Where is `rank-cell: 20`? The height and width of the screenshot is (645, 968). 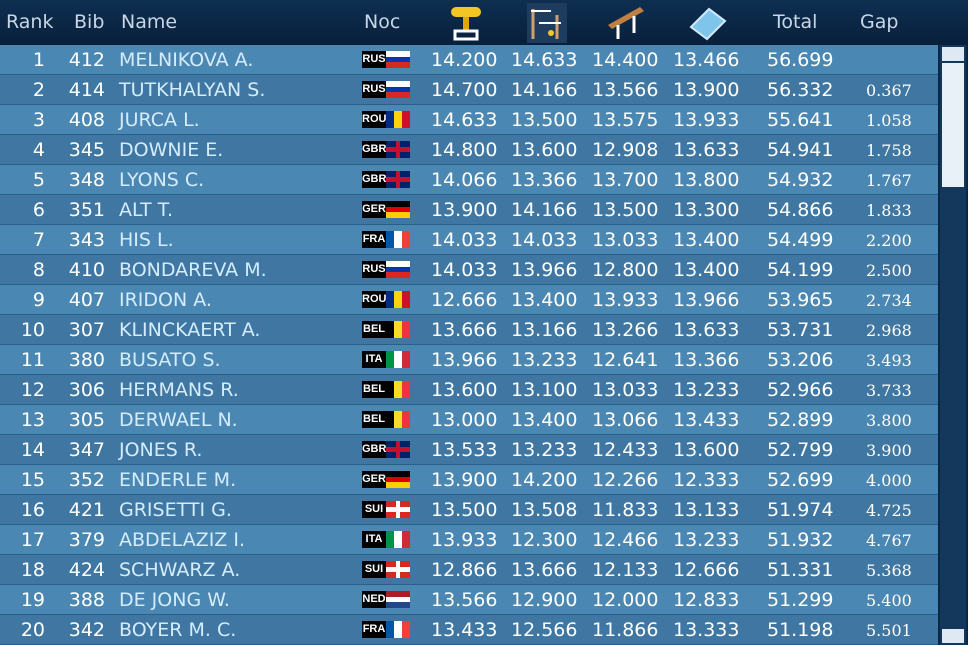
rank-cell: 20 is located at coordinates (32, 630).